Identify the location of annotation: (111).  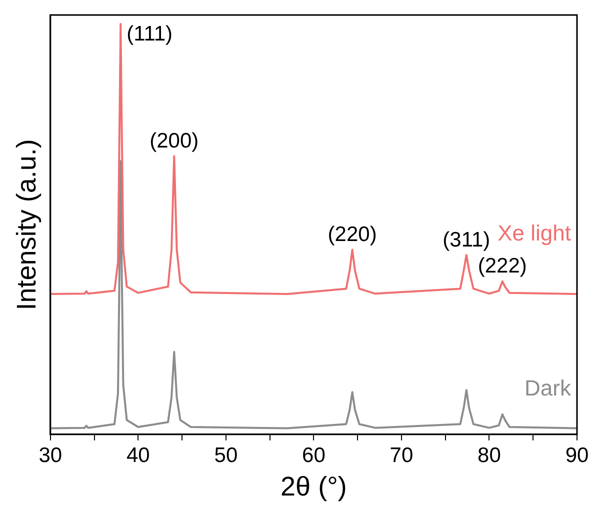
(149, 34).